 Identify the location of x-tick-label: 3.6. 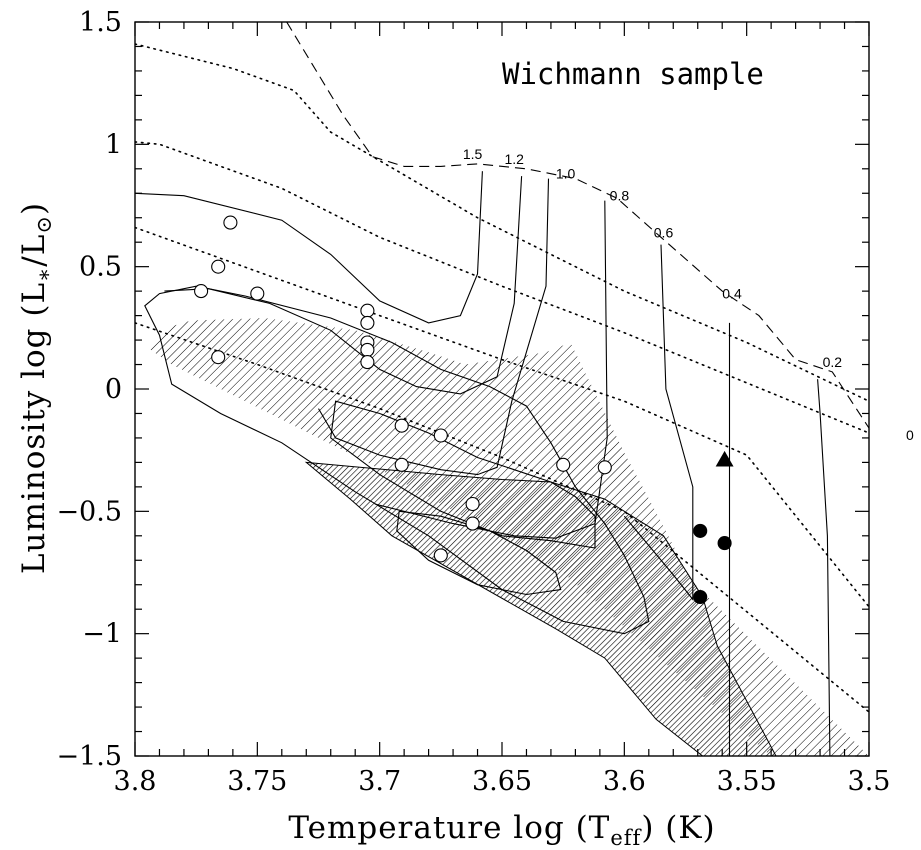
(624, 781).